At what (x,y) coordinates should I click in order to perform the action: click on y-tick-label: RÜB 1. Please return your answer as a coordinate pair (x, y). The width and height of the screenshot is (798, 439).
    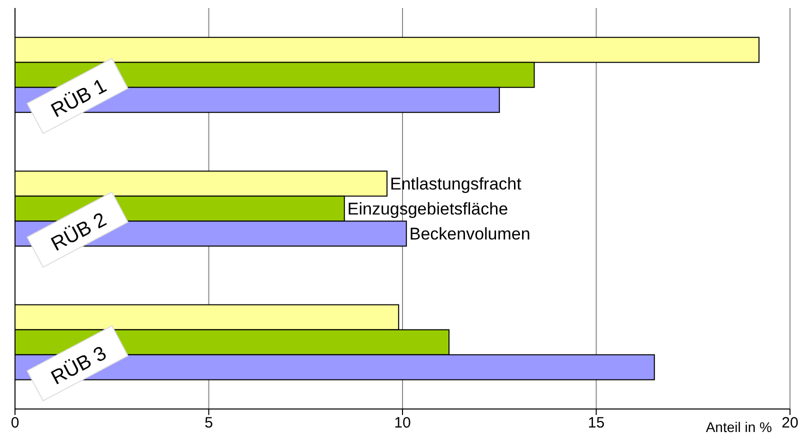
    Looking at the image, I should click on (79, 98).